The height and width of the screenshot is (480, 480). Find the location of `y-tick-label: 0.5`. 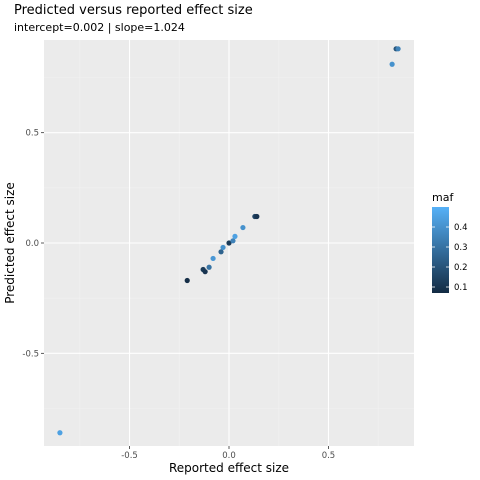

y-tick-label: 0.5 is located at coordinates (32, 134).